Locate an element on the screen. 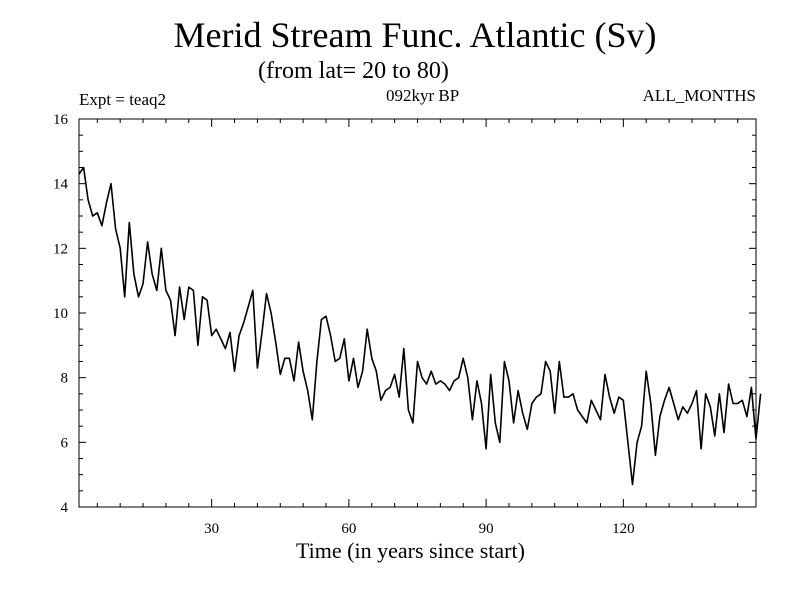 The width and height of the screenshot is (800, 600). y-tick-label: 6 is located at coordinates (65, 443).